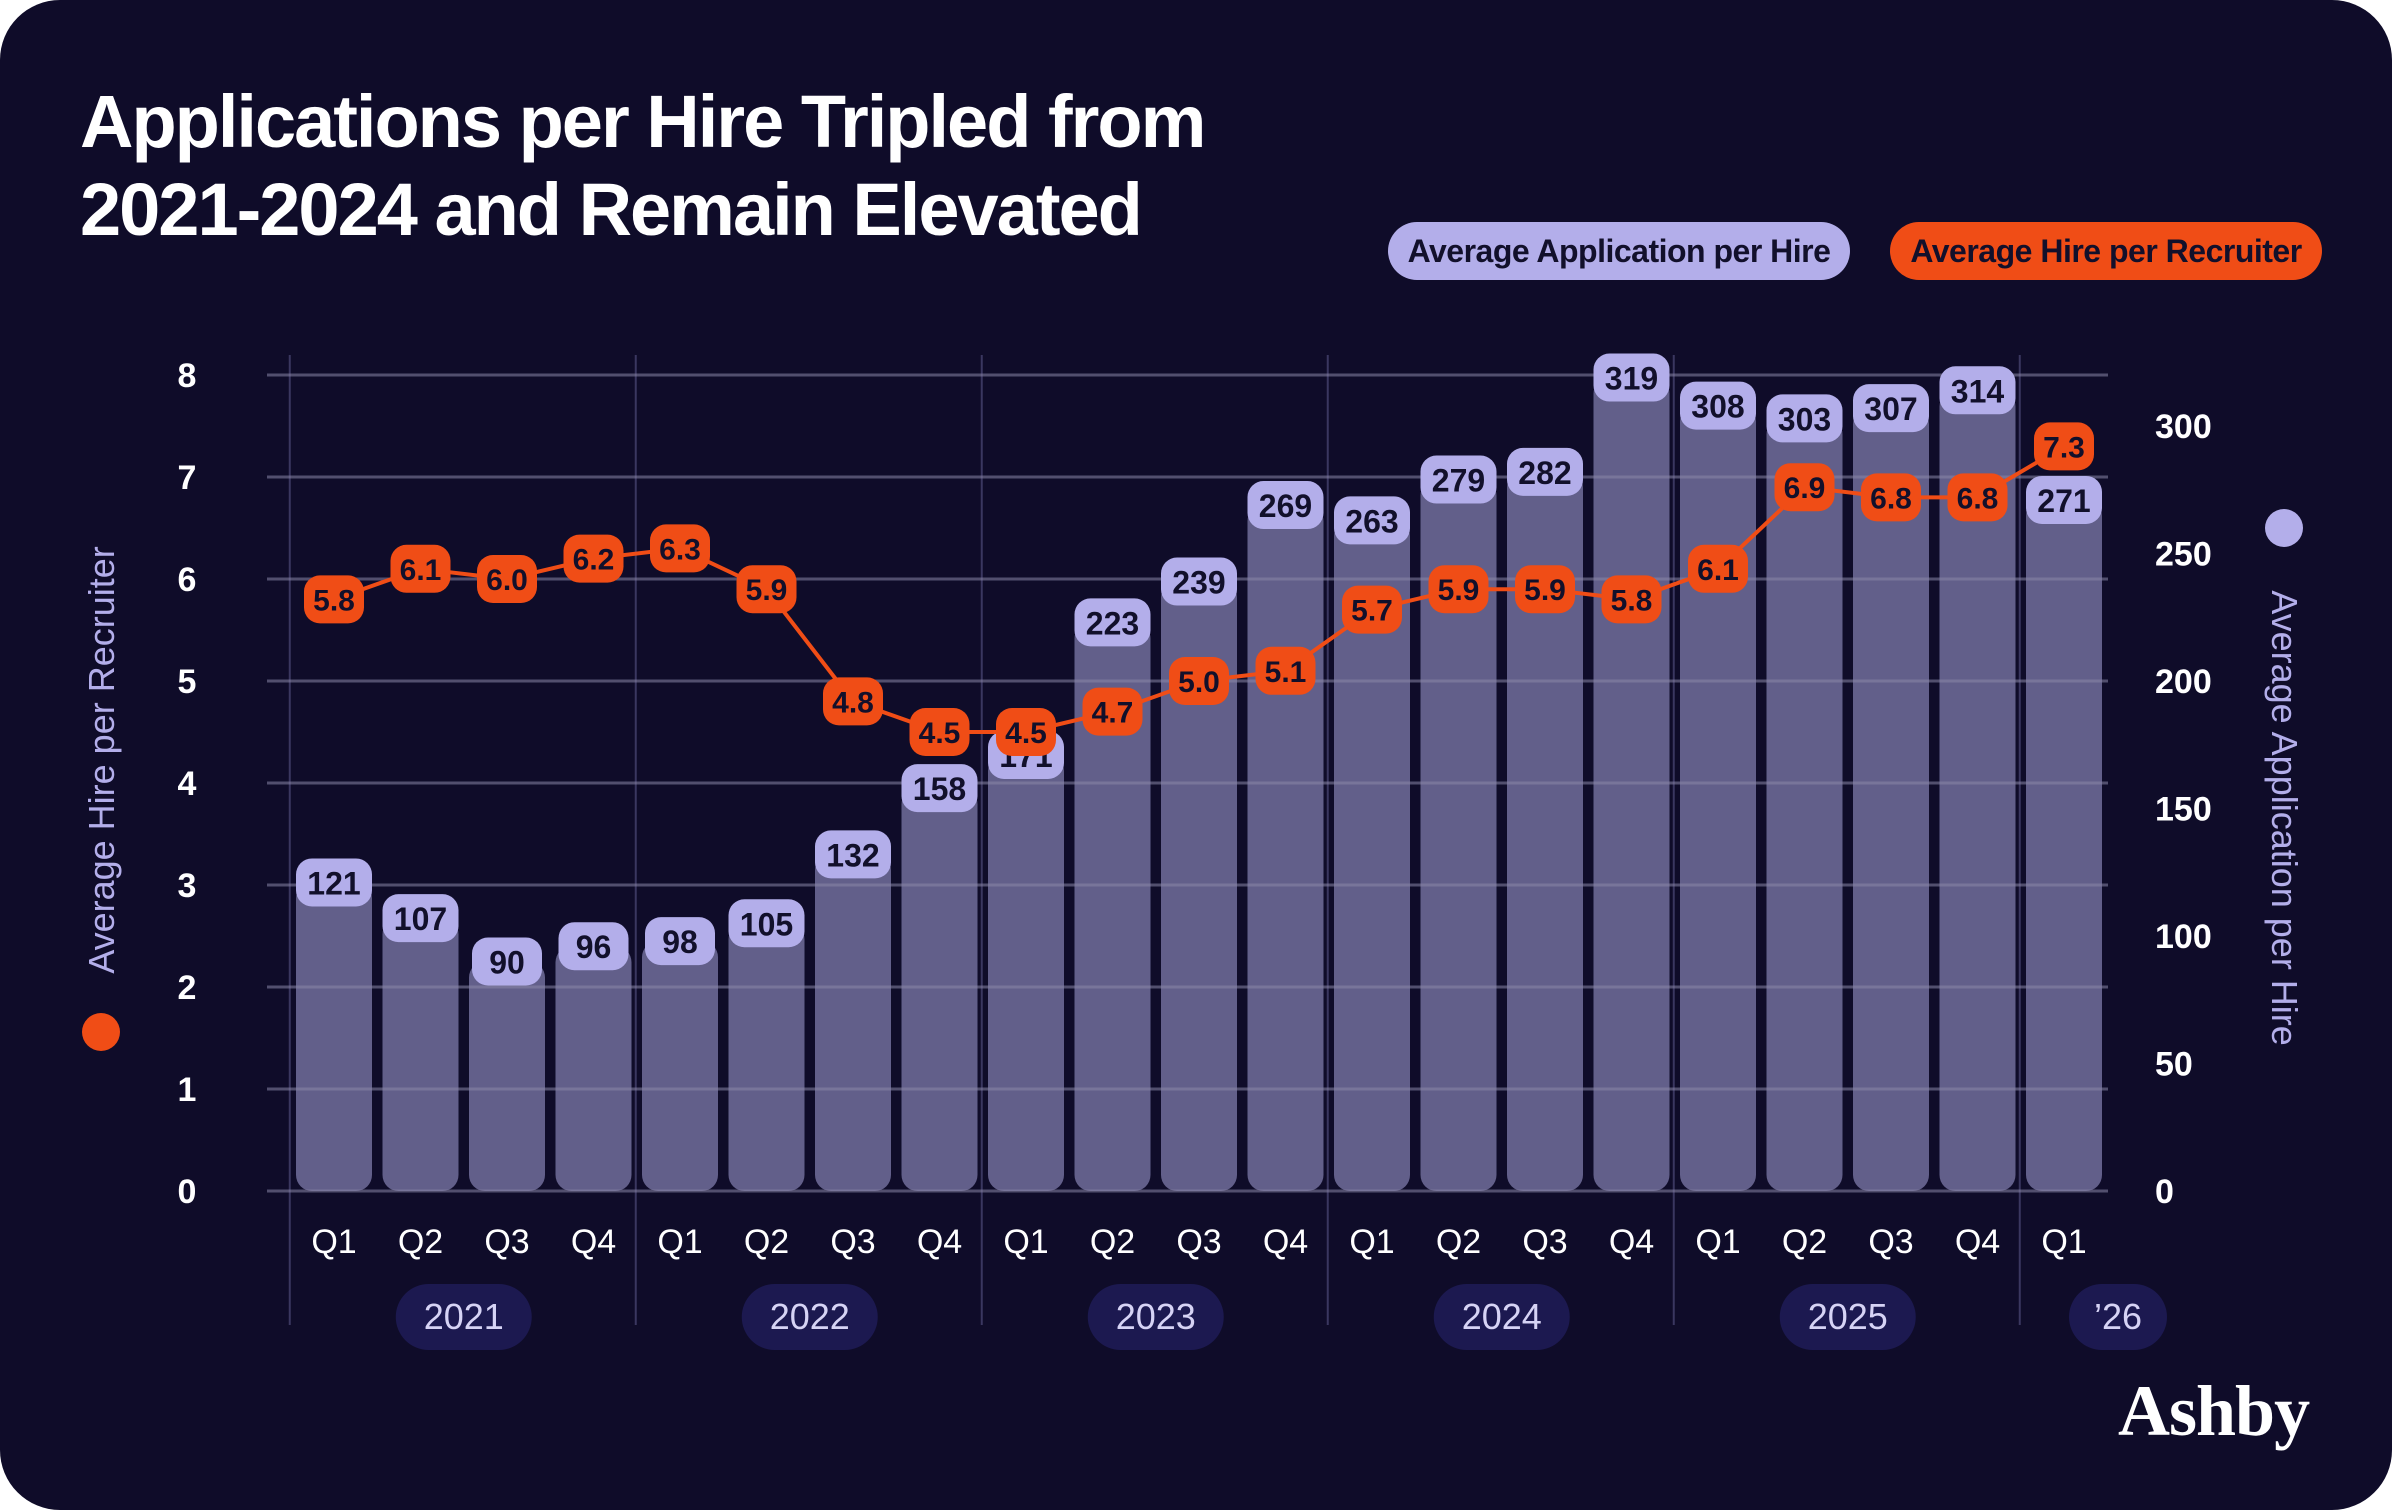 The width and height of the screenshot is (2392, 1510). I want to click on bar-value-label: 269, so click(1285, 506).